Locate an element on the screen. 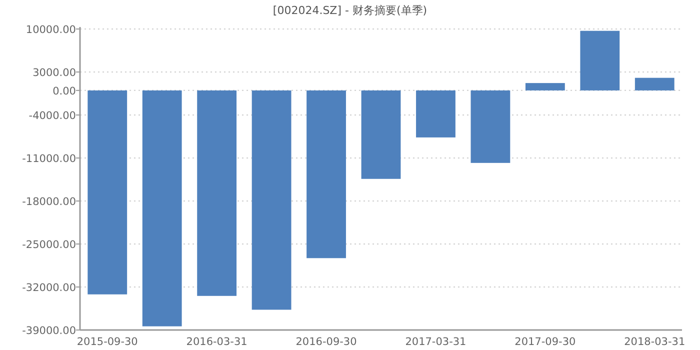 This screenshot has height=350, width=700. x-tick-label: 2017-09-30 is located at coordinates (545, 342).